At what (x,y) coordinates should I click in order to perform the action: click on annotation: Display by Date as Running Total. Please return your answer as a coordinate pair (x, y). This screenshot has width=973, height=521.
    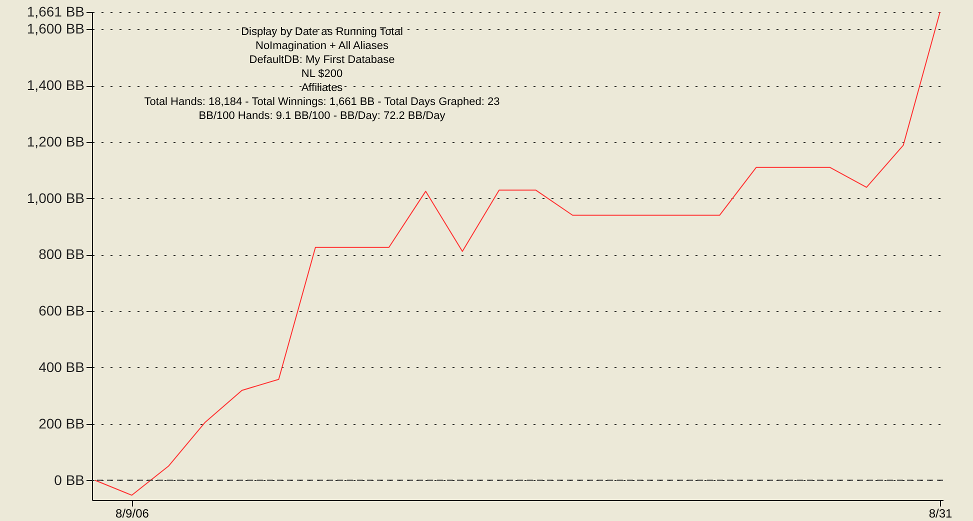
    Looking at the image, I should click on (322, 32).